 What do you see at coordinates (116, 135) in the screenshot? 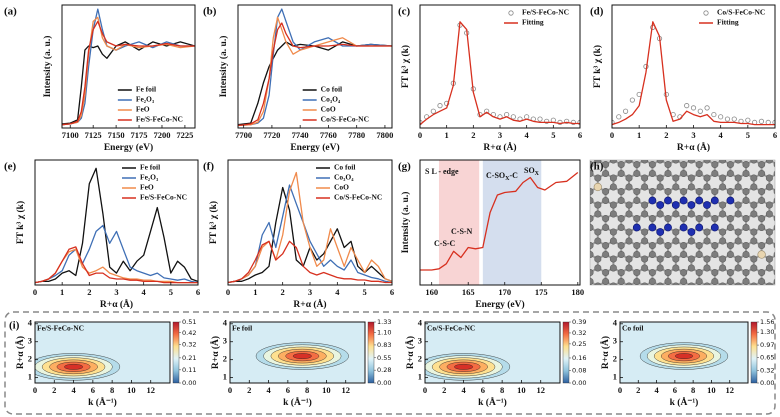
I see `x-tick-label: 7150` at bounding box center [116, 135].